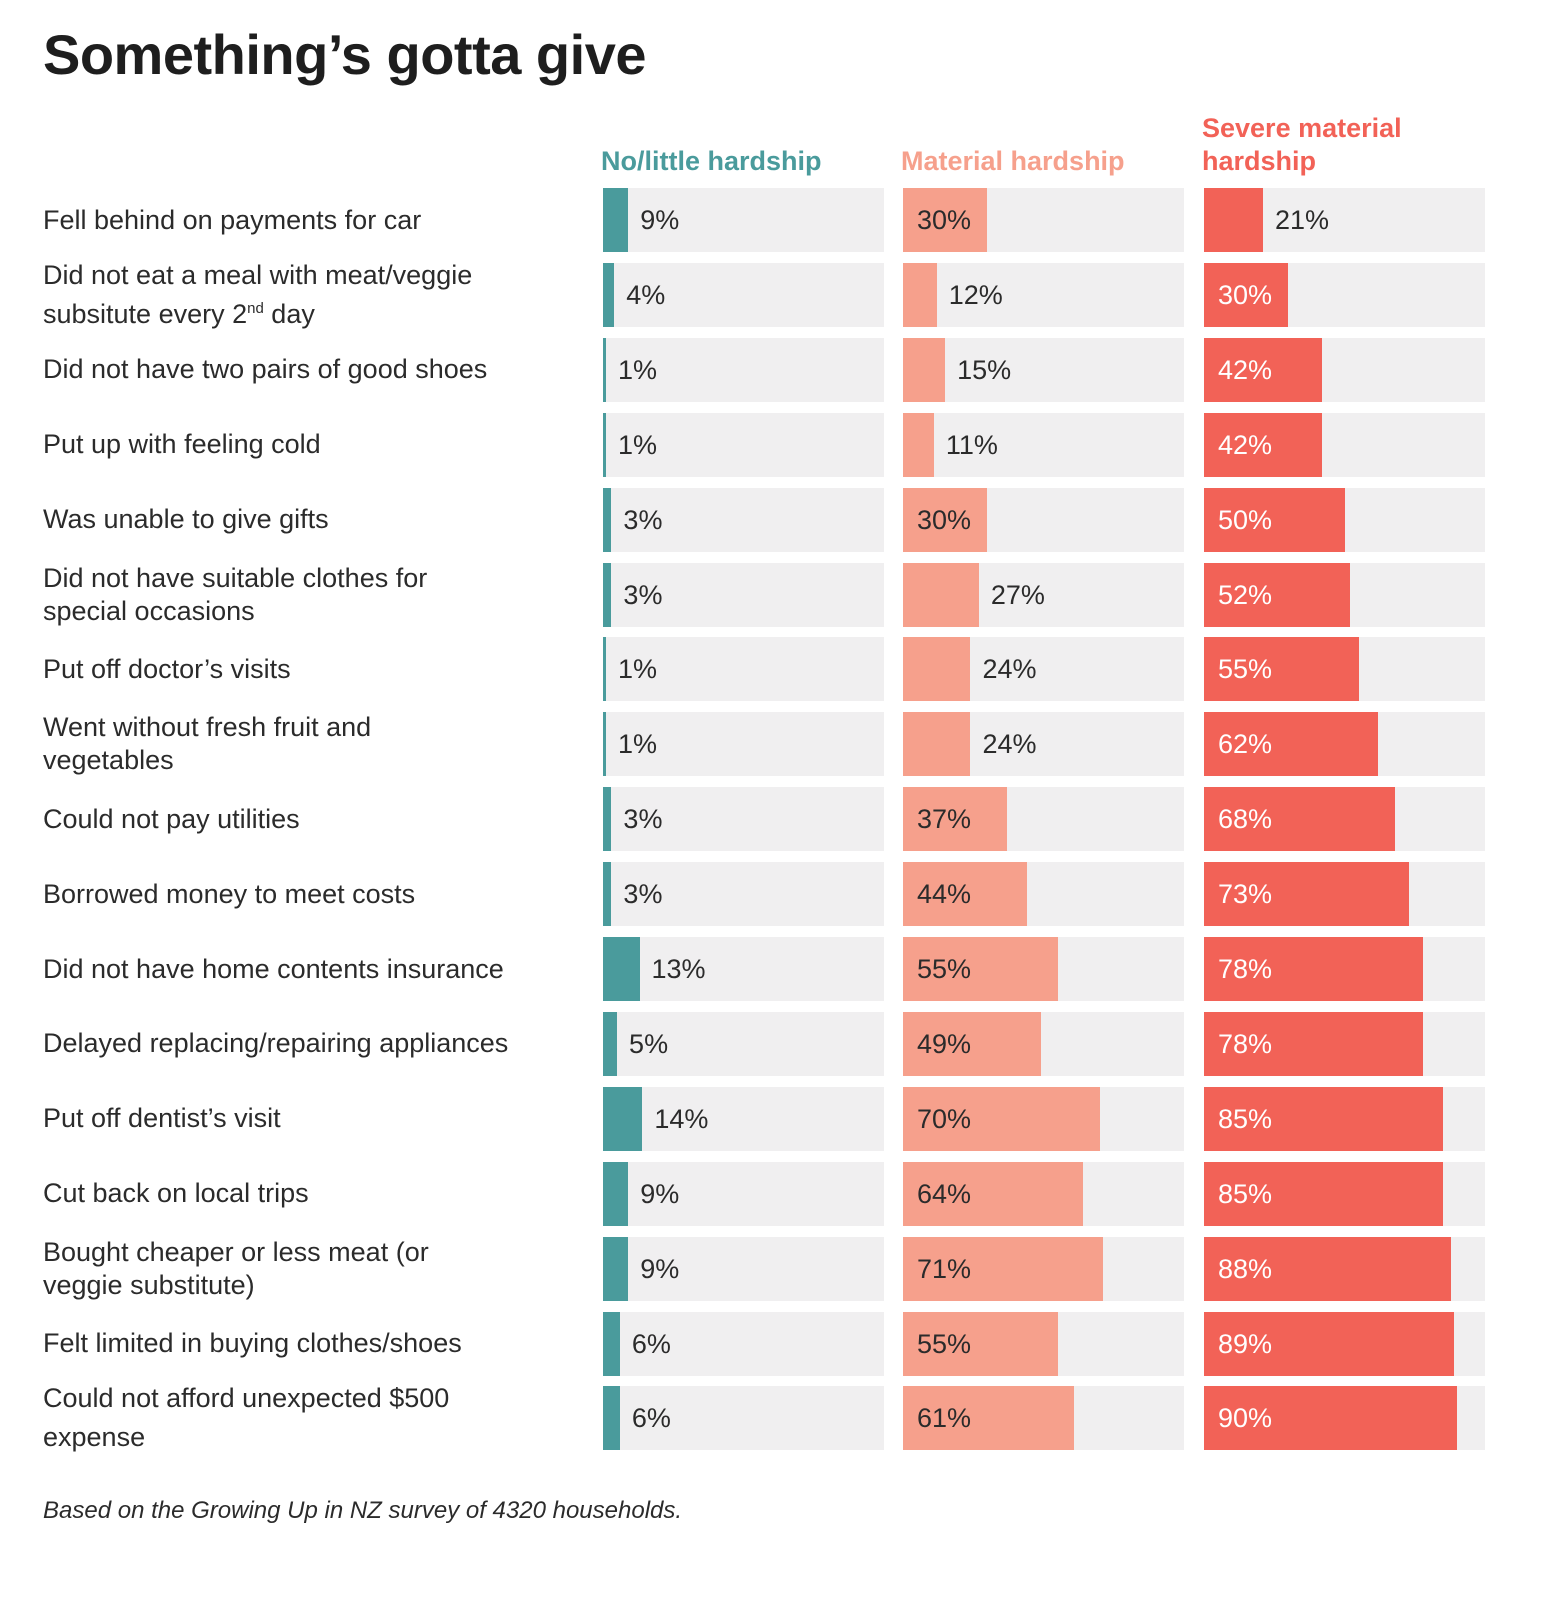 This screenshot has width=1550, height=1600. Describe the element at coordinates (1043, 894) in the screenshot. I see `bar-track: 44%` at that location.